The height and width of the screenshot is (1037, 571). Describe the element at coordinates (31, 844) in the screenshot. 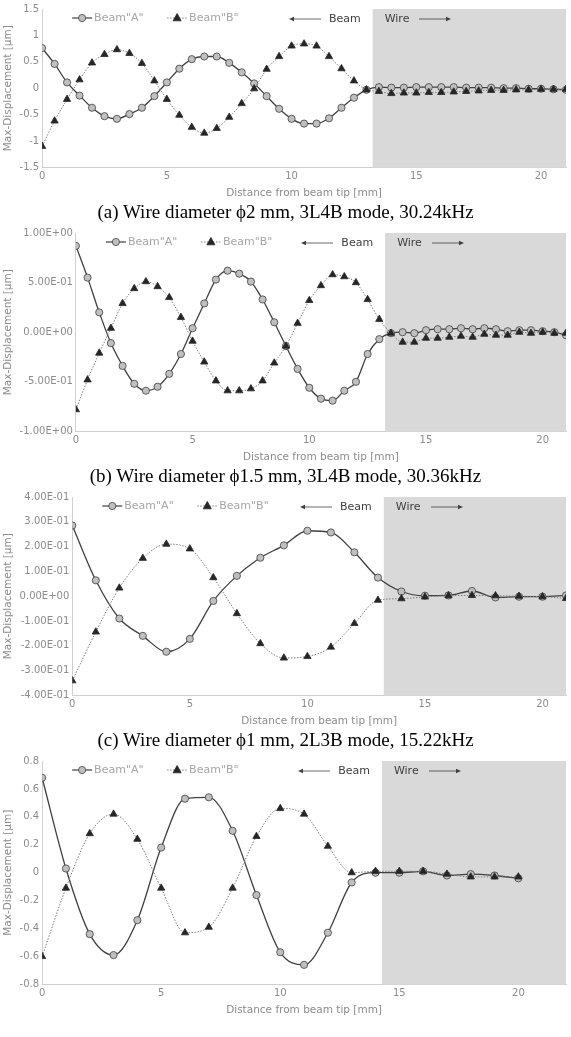

I see `y-tick-label: 0.2` at that location.